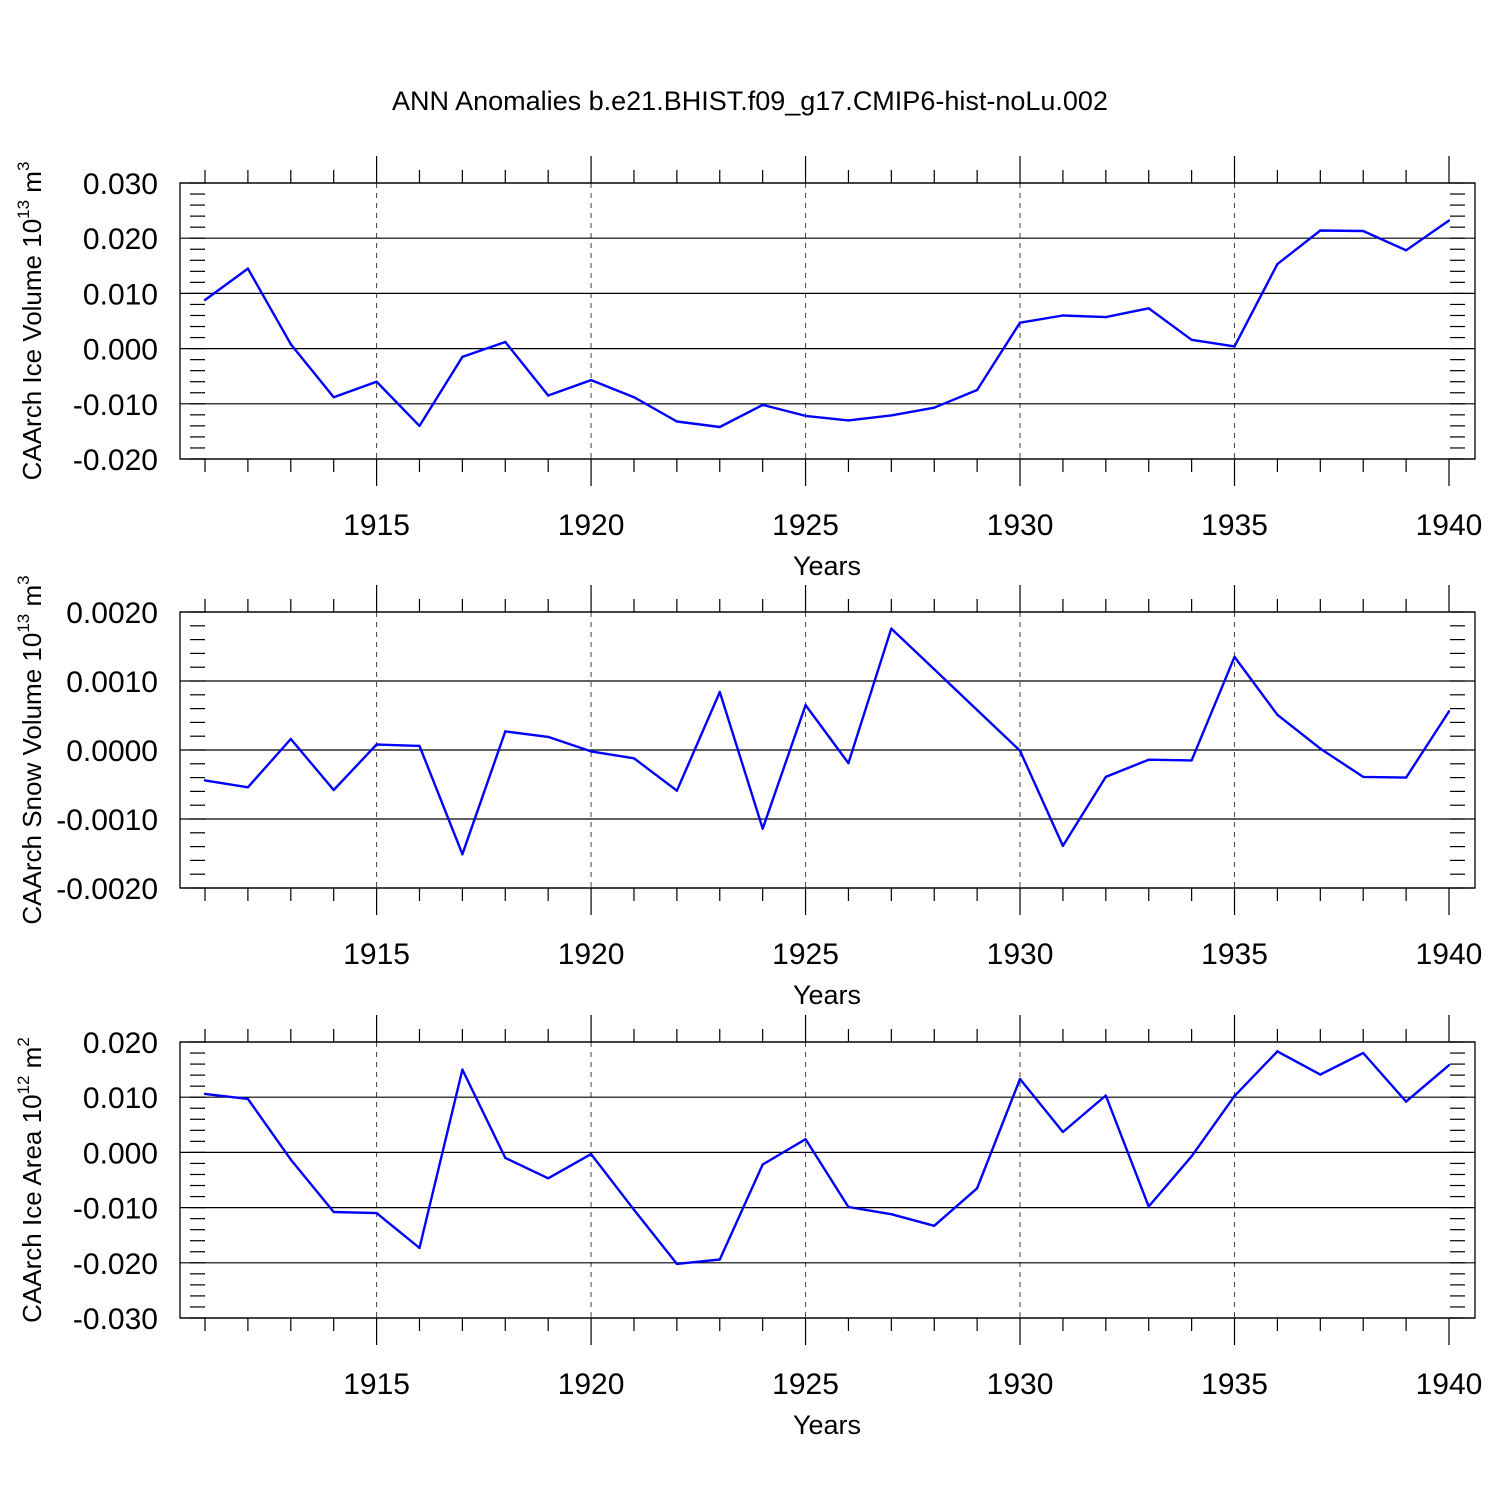 The width and height of the screenshot is (1500, 1500). What do you see at coordinates (23, 1041) in the screenshot?
I see `y-axis-label-exponent: 2` at bounding box center [23, 1041].